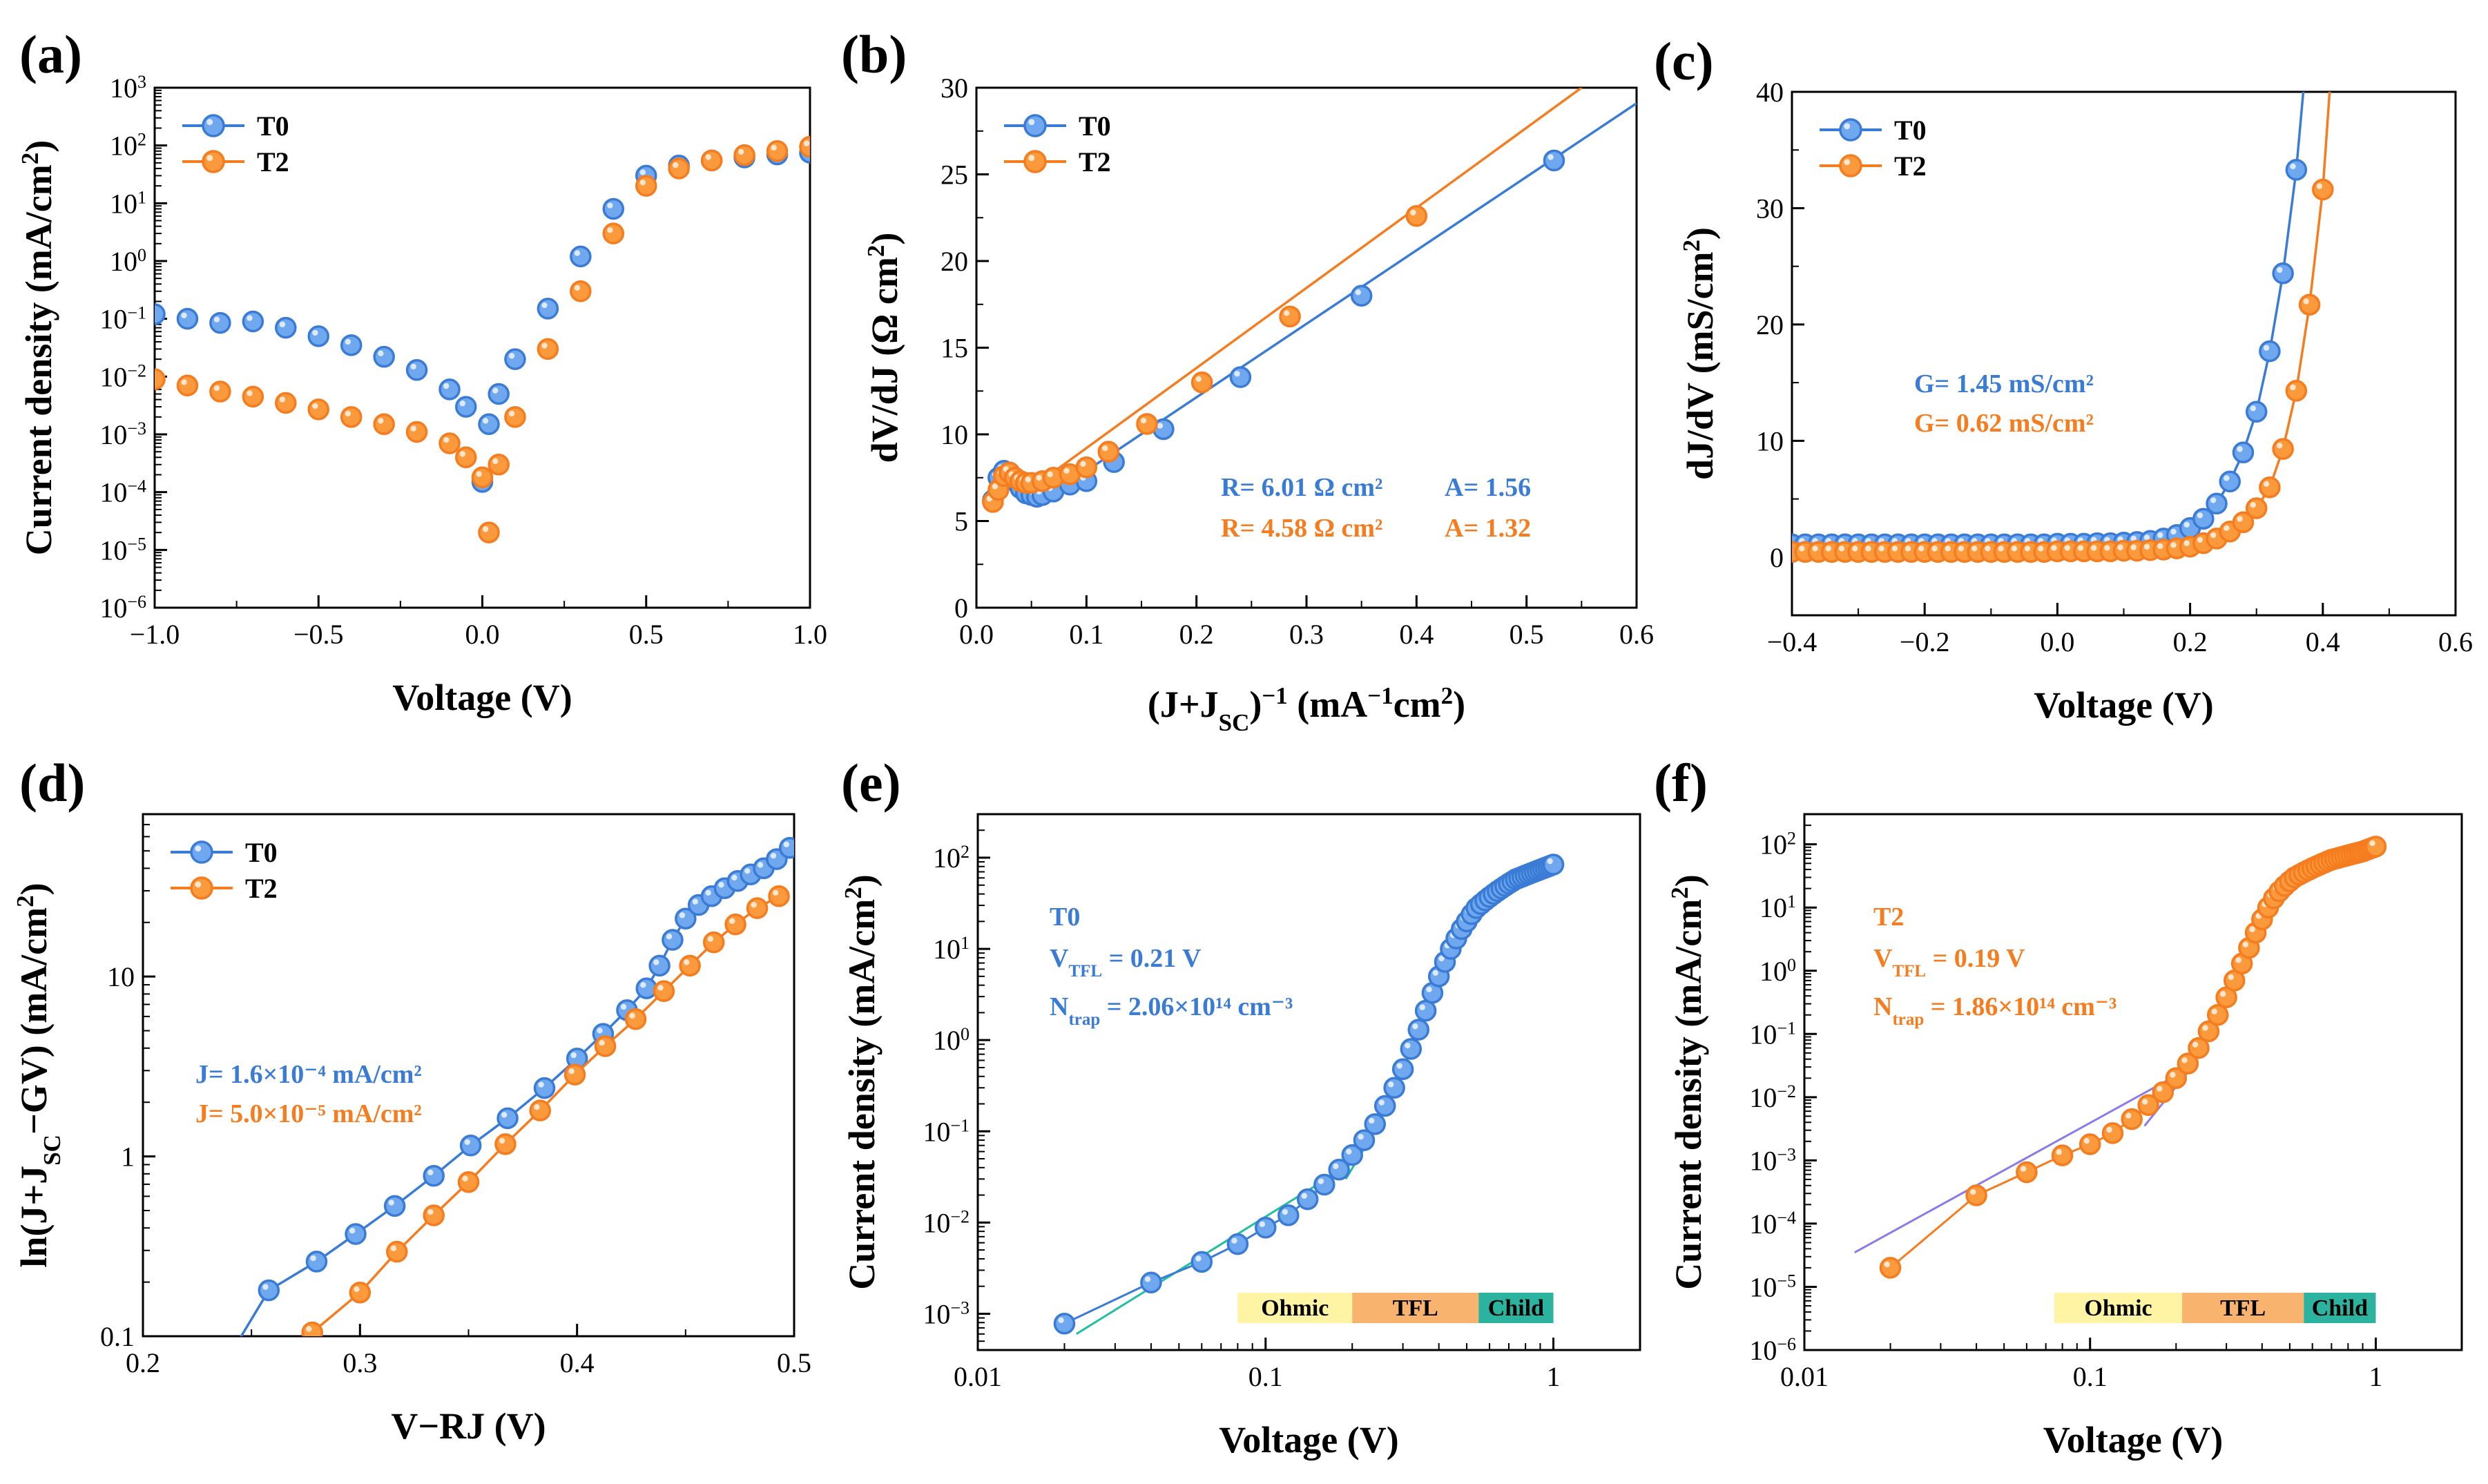 The image size is (2488, 1484). What do you see at coordinates (1306, 709) in the screenshot?
I see `x-axis-title: (J+JSC)−1 (mA−1cm2)` at bounding box center [1306, 709].